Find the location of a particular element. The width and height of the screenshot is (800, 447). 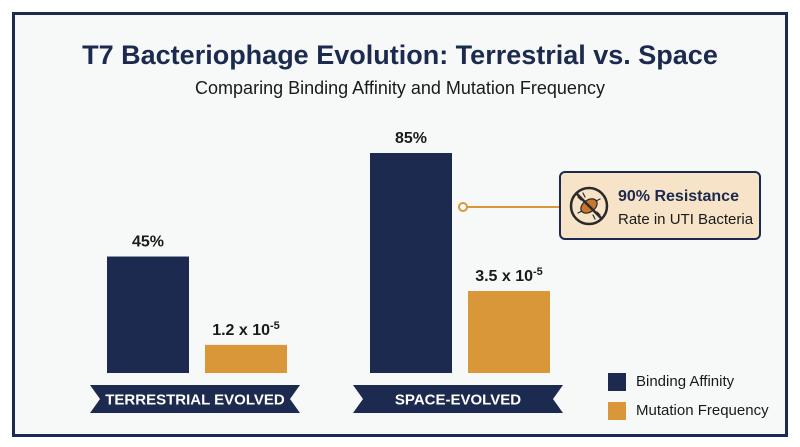

callout-text: Rate in UTI Bacteria is located at coordinates (686, 219).